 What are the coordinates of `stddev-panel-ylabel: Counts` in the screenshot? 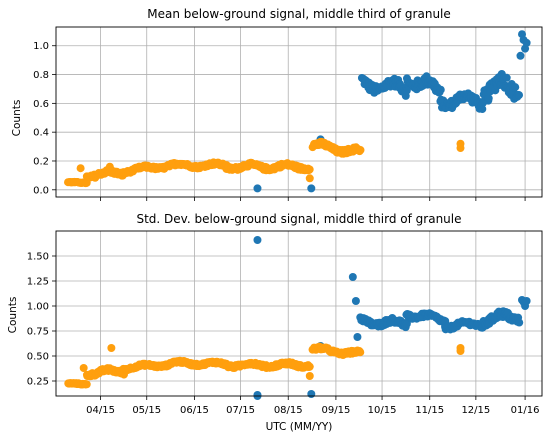 It's located at (13, 315).